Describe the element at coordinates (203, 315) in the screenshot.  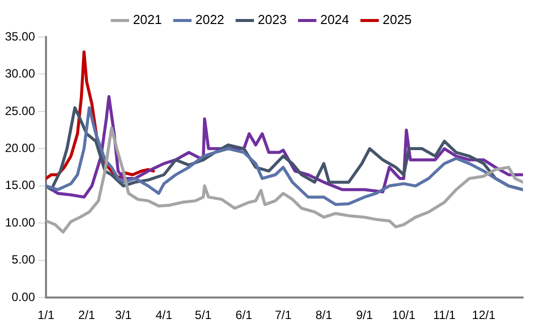
I see `x-tick-label: 5/1` at that location.